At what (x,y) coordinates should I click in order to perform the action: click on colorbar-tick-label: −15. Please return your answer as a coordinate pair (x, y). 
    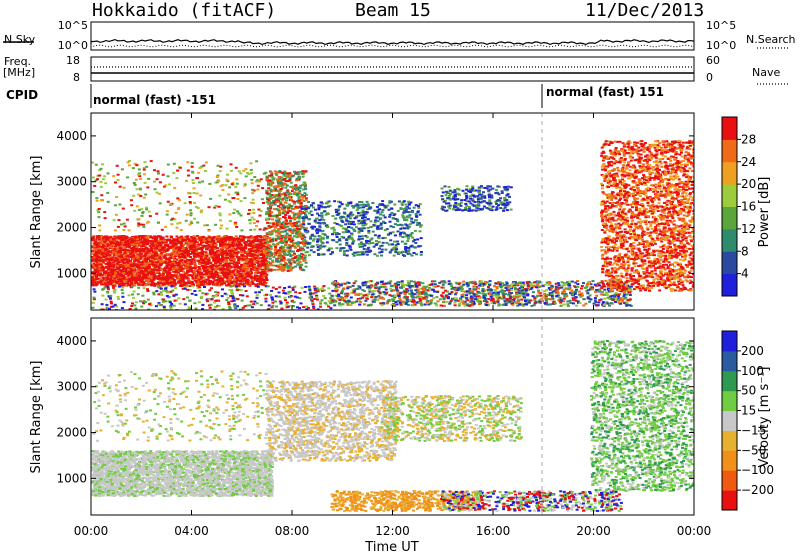
    Looking at the image, I should click on (753, 430).